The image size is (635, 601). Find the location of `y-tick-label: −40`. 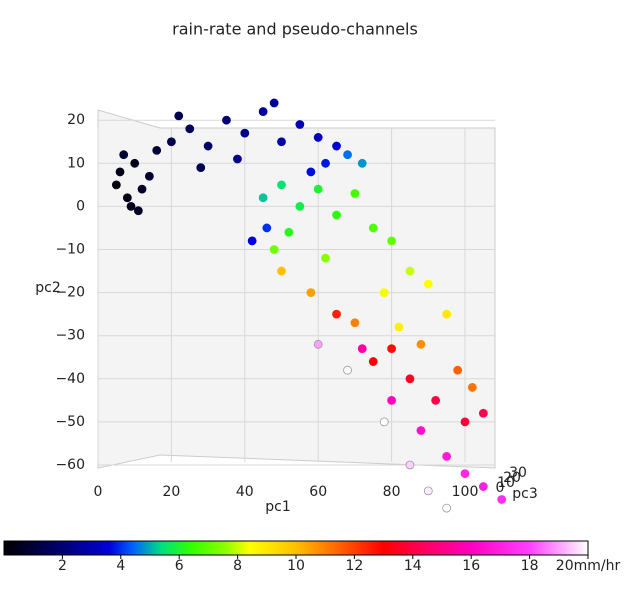

y-tick-label: −40 is located at coordinates (70, 379).